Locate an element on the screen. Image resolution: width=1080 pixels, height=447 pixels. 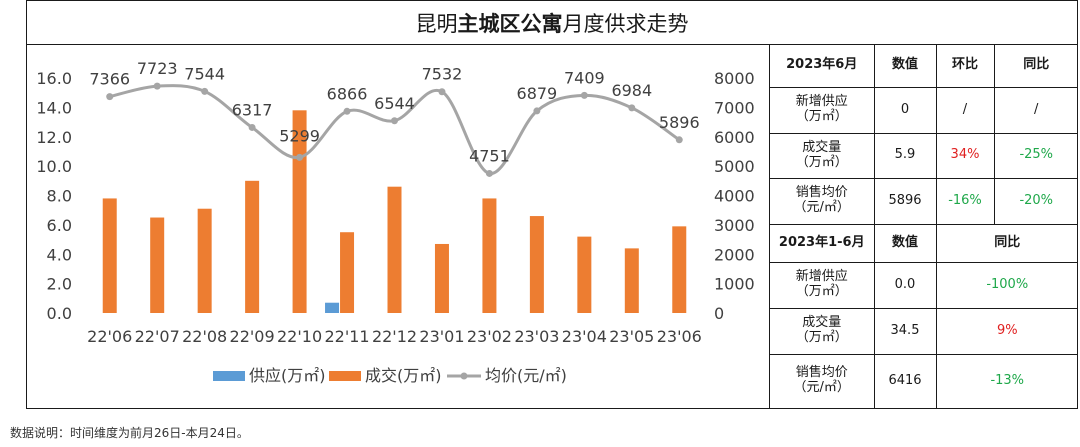
chart-title: 昆明 主城区公寓 月度供求走势 is located at coordinates (552, 23).